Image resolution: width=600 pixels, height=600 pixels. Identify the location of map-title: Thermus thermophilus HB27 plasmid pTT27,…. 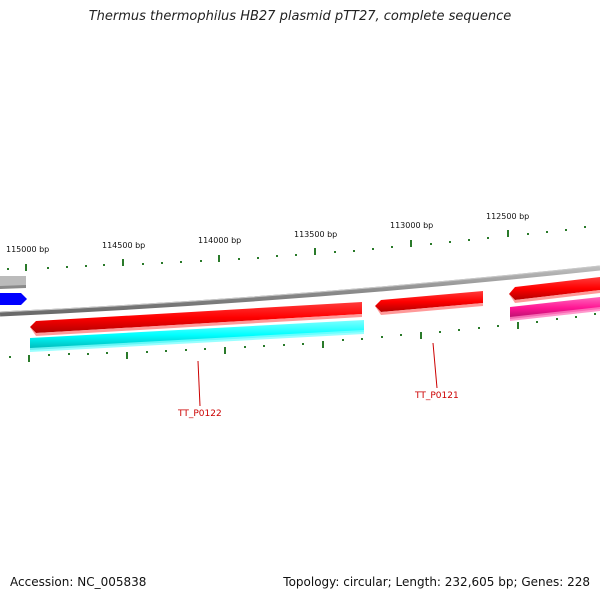
(300, 16).